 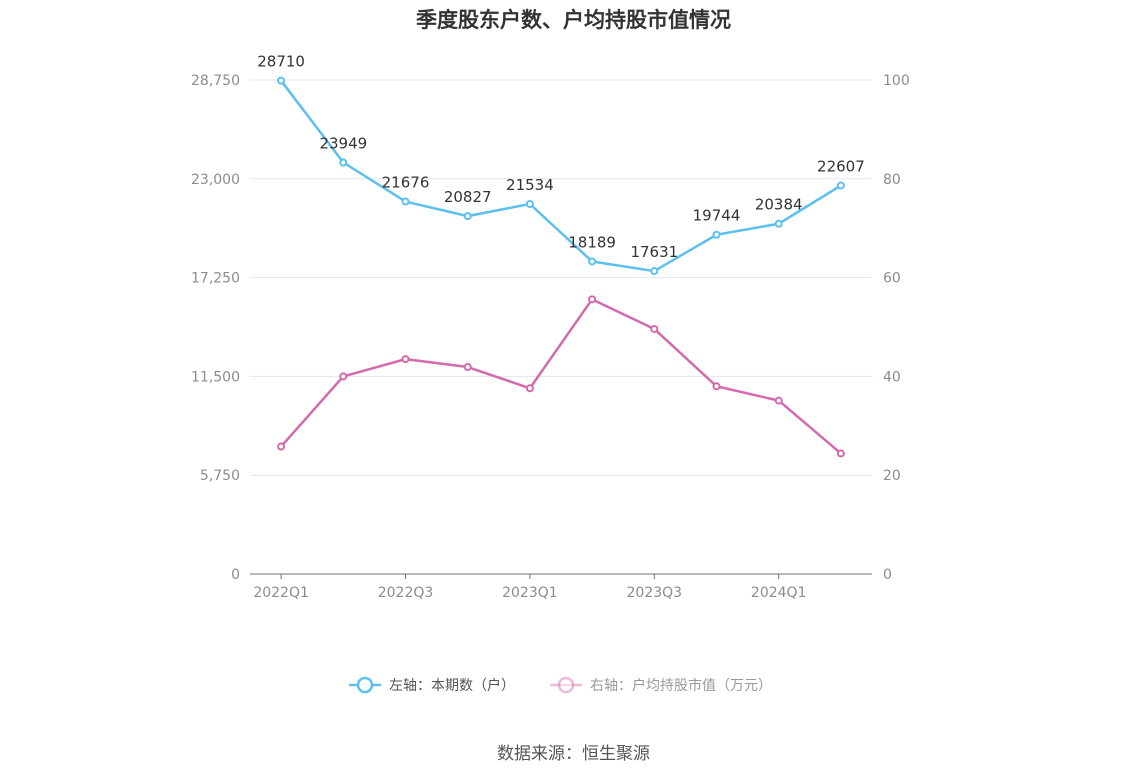 What do you see at coordinates (892, 279) in the screenshot?
I see `right-axis-tick-label: 60` at bounding box center [892, 279].